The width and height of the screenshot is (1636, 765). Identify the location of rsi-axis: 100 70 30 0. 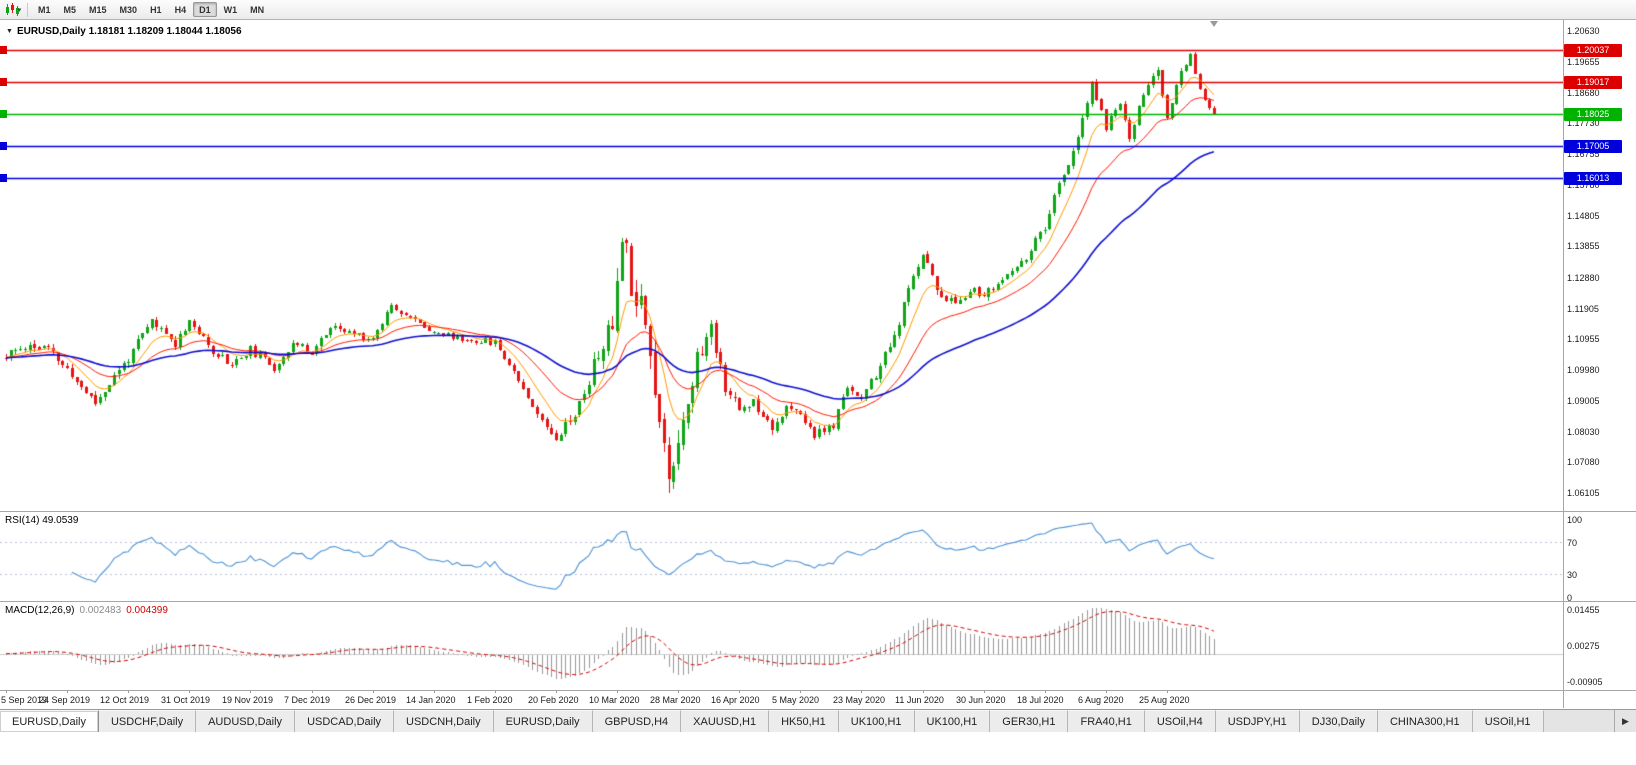
(1600, 557).